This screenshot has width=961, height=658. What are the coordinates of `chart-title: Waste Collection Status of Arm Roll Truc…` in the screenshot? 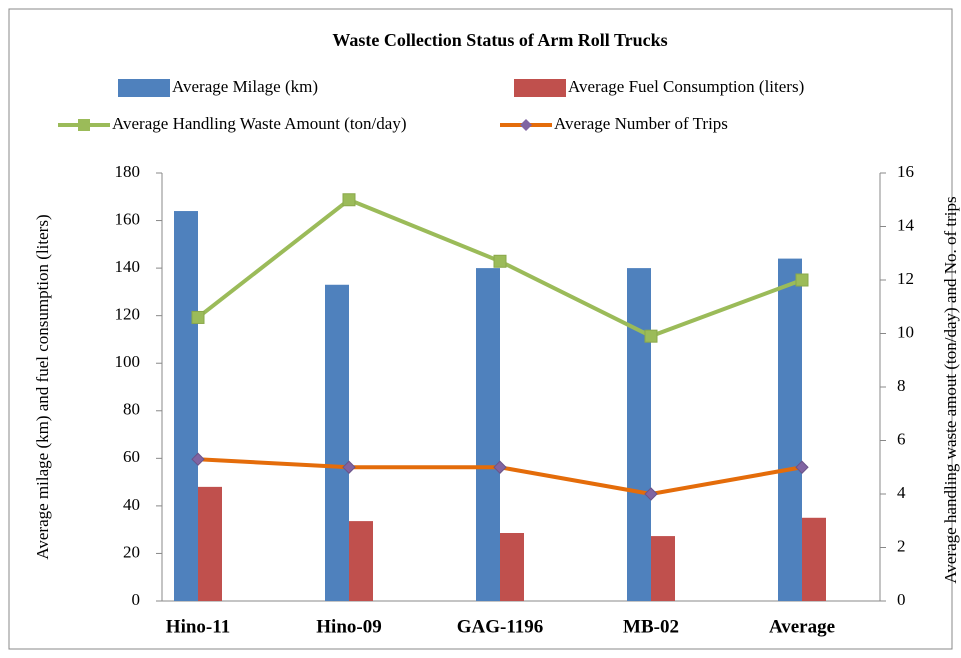 It's located at (499, 40).